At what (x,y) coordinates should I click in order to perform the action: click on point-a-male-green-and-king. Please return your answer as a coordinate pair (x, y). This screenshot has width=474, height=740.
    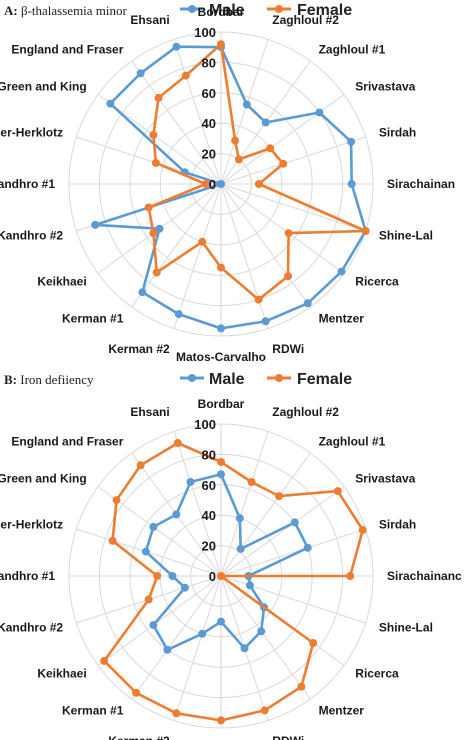
    Looking at the image, I should click on (110, 103).